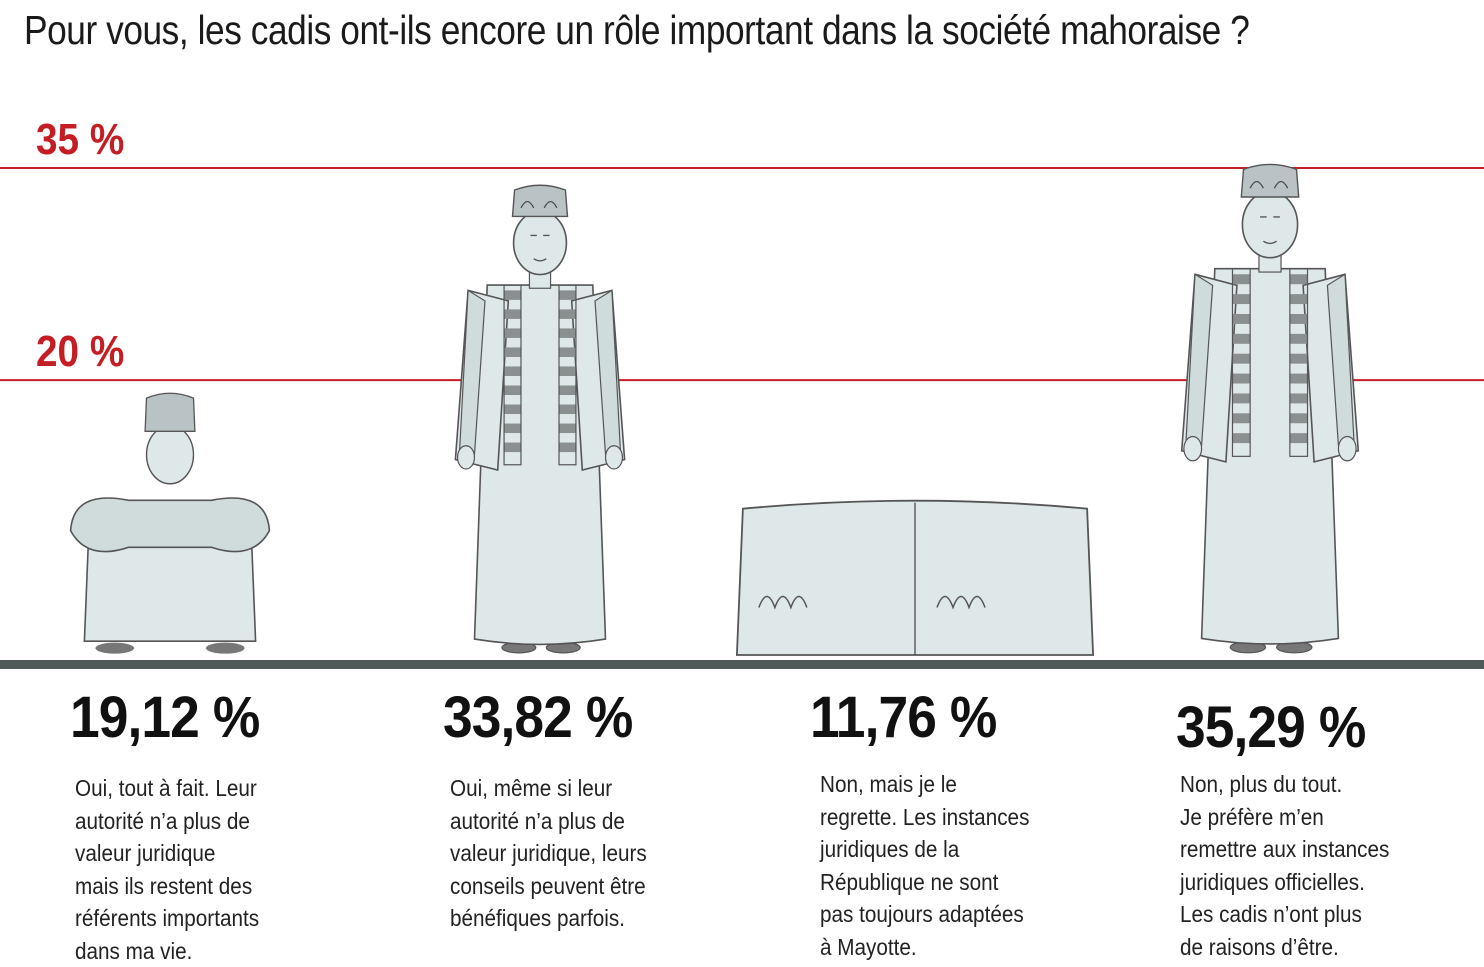  What do you see at coordinates (915, 577) in the screenshot?
I see `kofia-cap-icon` at bounding box center [915, 577].